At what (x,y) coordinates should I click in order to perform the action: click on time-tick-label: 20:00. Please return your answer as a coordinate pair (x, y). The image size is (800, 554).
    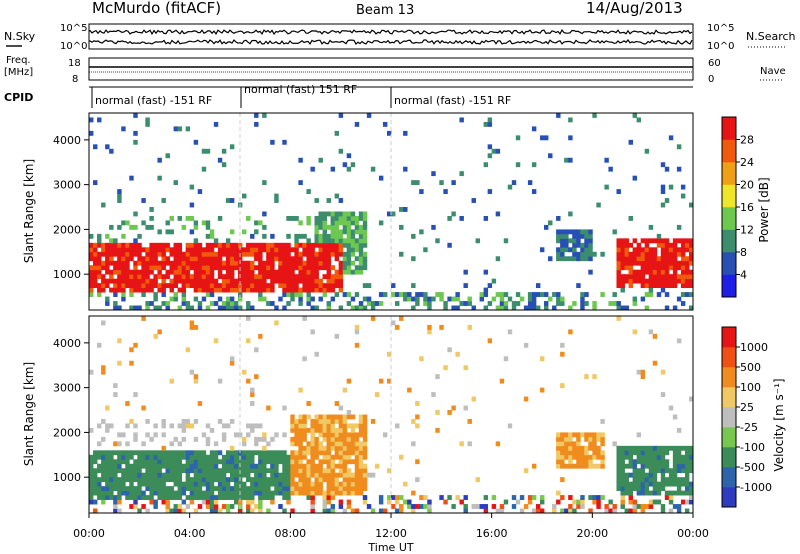
    Looking at the image, I should click on (592, 533).